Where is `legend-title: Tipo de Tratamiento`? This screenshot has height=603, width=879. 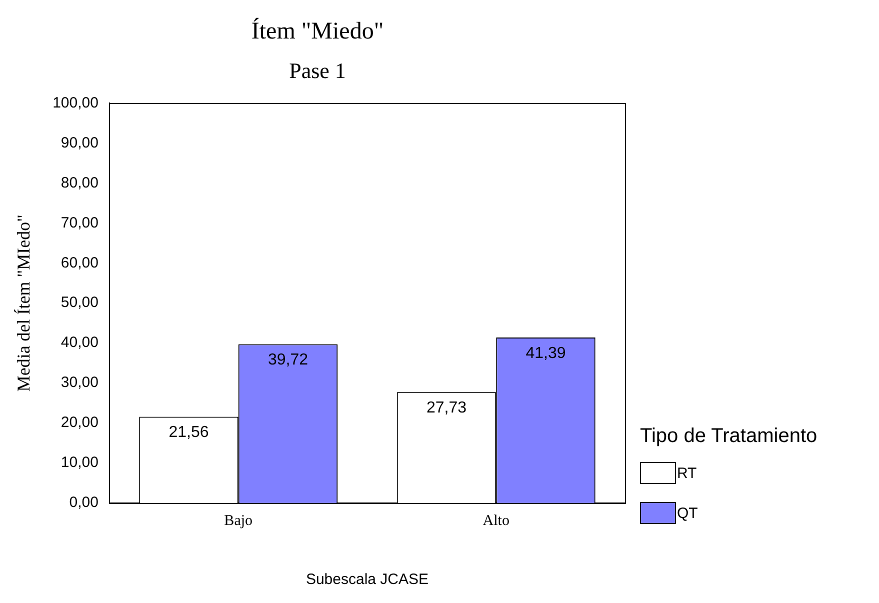
legend-title: Tipo de Tratamiento is located at coordinates (729, 436).